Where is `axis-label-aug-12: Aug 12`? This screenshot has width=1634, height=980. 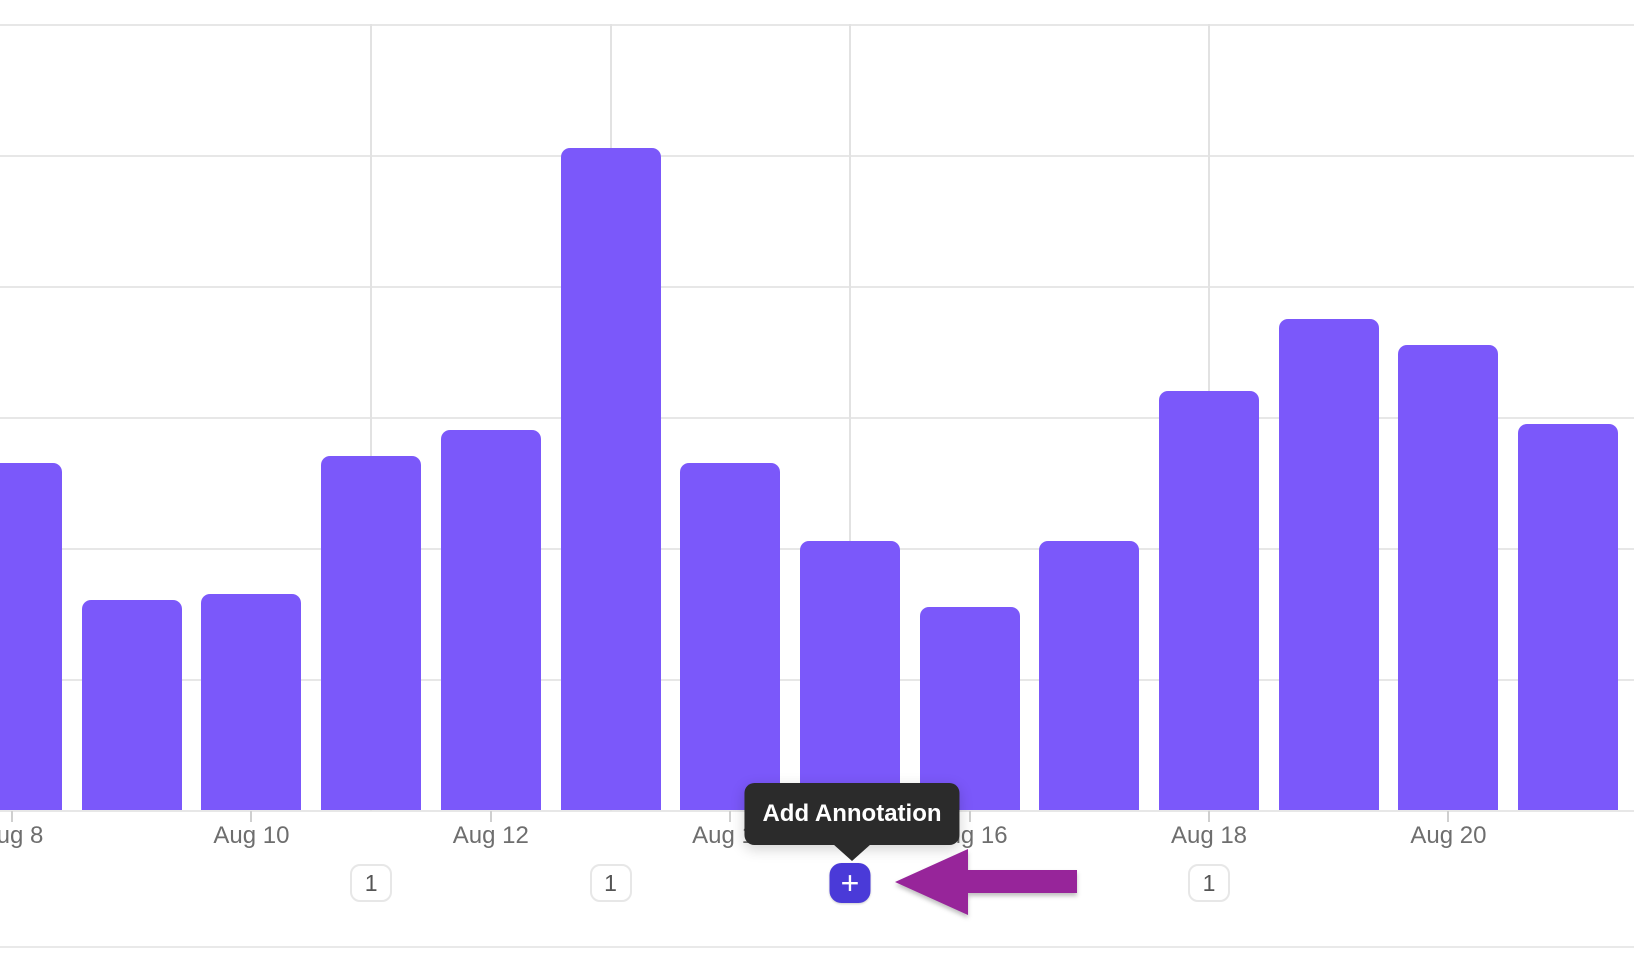 axis-label-aug-12: Aug 12 is located at coordinates (490, 835).